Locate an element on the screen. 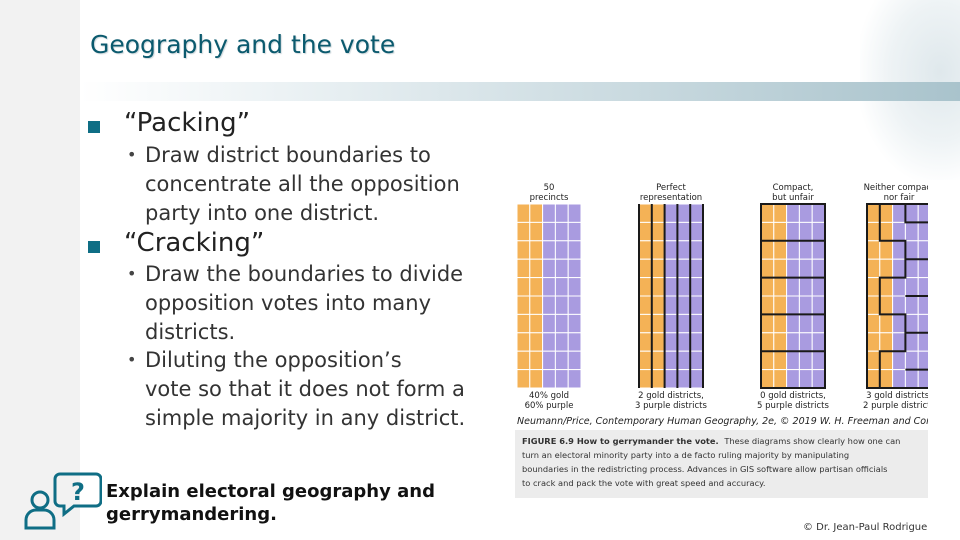 This screenshot has width=960, height=540. panel-header: nor fair is located at coordinates (899, 198).